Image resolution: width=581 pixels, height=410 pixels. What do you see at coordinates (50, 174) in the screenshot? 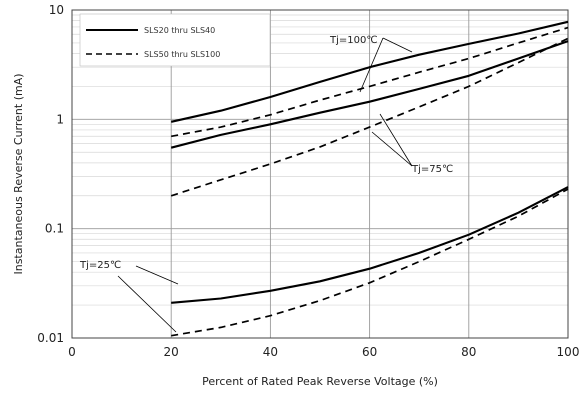
I see `y-tick-labels: 0.01 0.1 1 10` at bounding box center [50, 174].